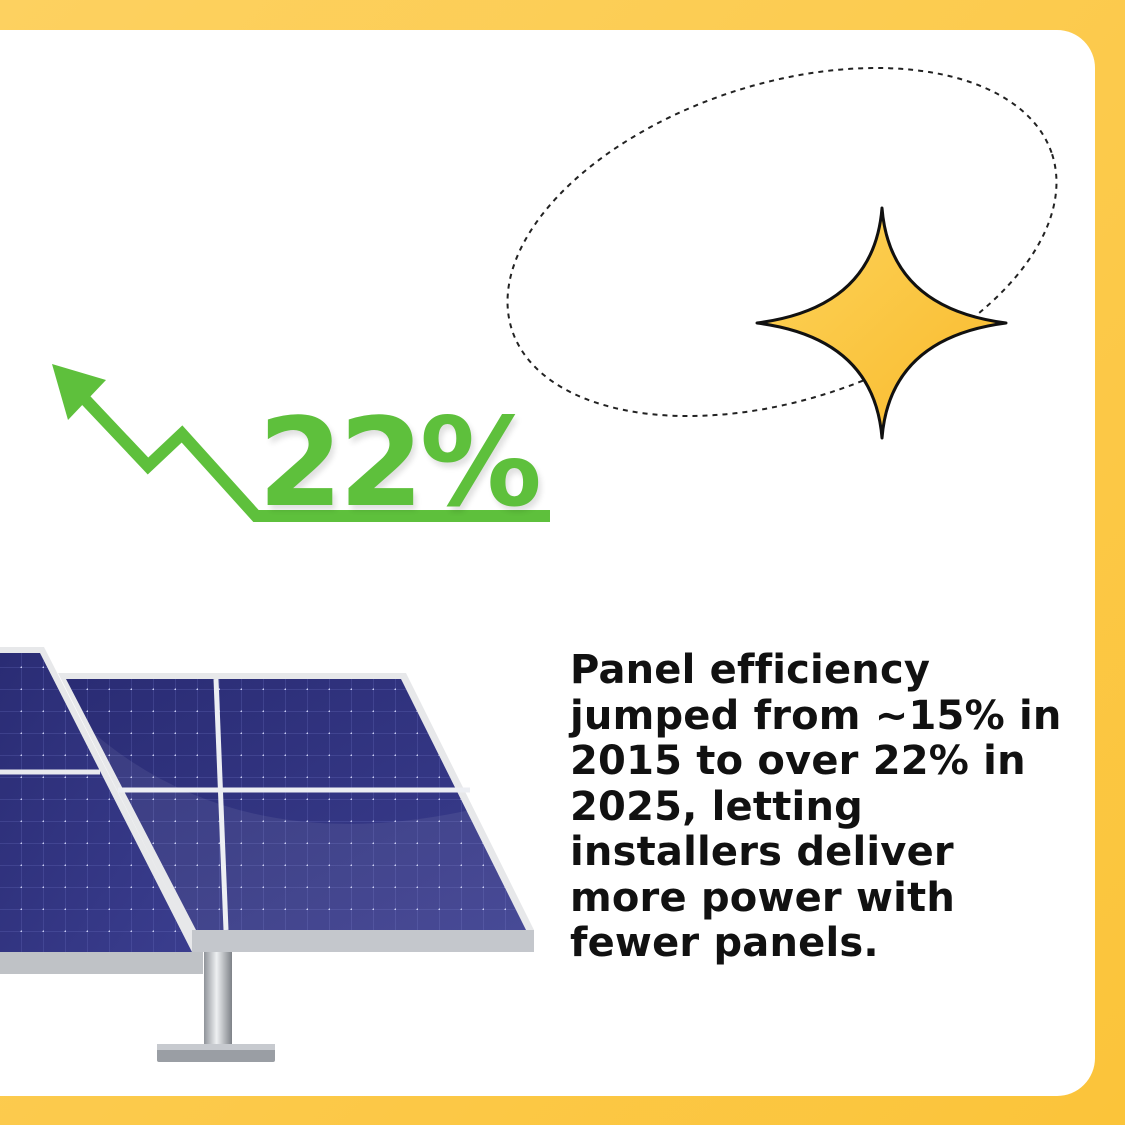  I want to click on trend-up-arrow-icon, so click(301, 443).